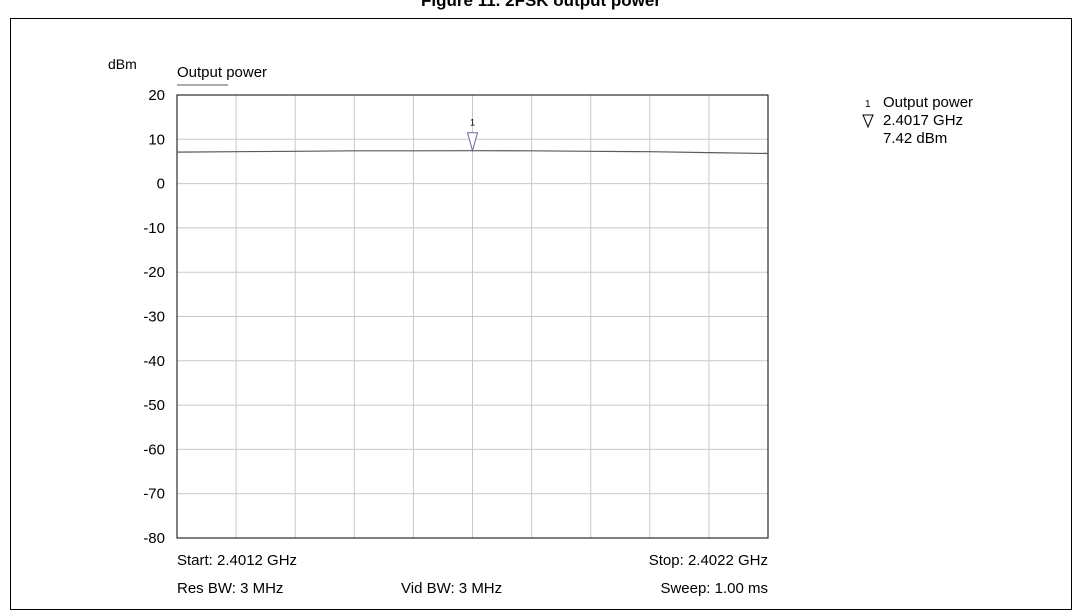 Image resolution: width=1082 pixels, height=612 pixels. What do you see at coordinates (868, 104) in the screenshot?
I see `marker-readout-number: 1` at bounding box center [868, 104].